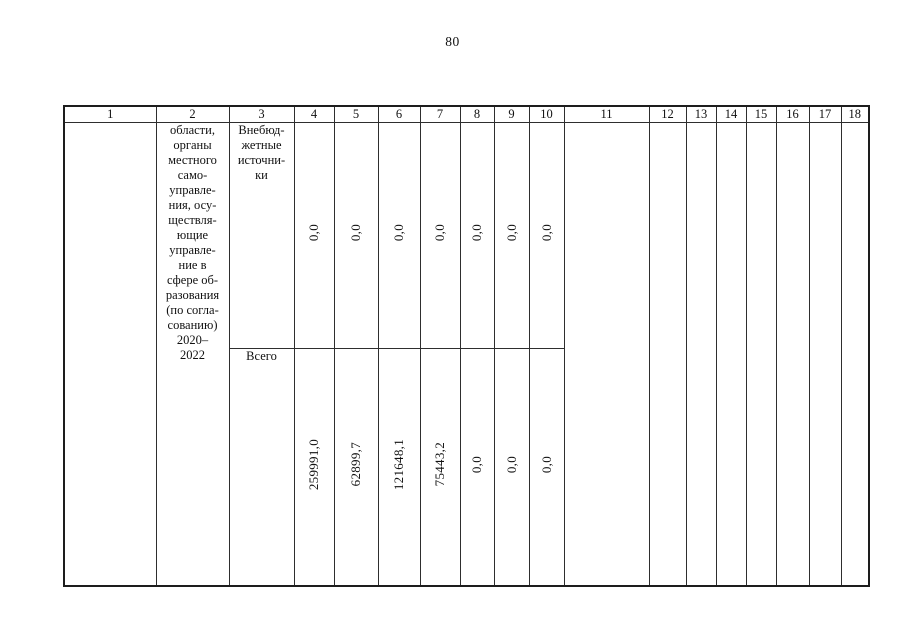 The height and width of the screenshot is (640, 905). I want to click on value-cell-col4-row1: 0,0, so click(314, 235).